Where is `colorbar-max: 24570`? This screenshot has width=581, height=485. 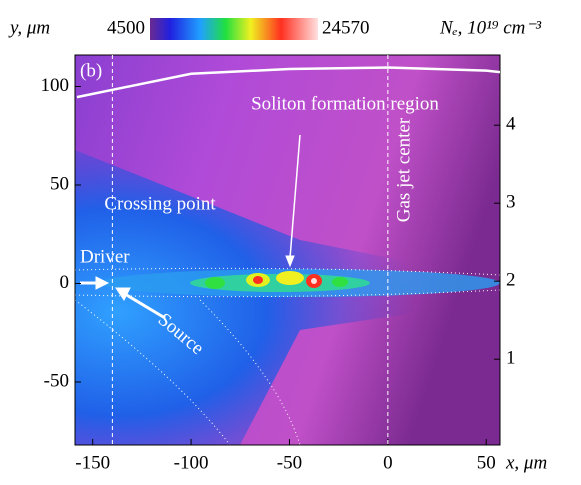
colorbar-max: 24570 is located at coordinates (346, 27).